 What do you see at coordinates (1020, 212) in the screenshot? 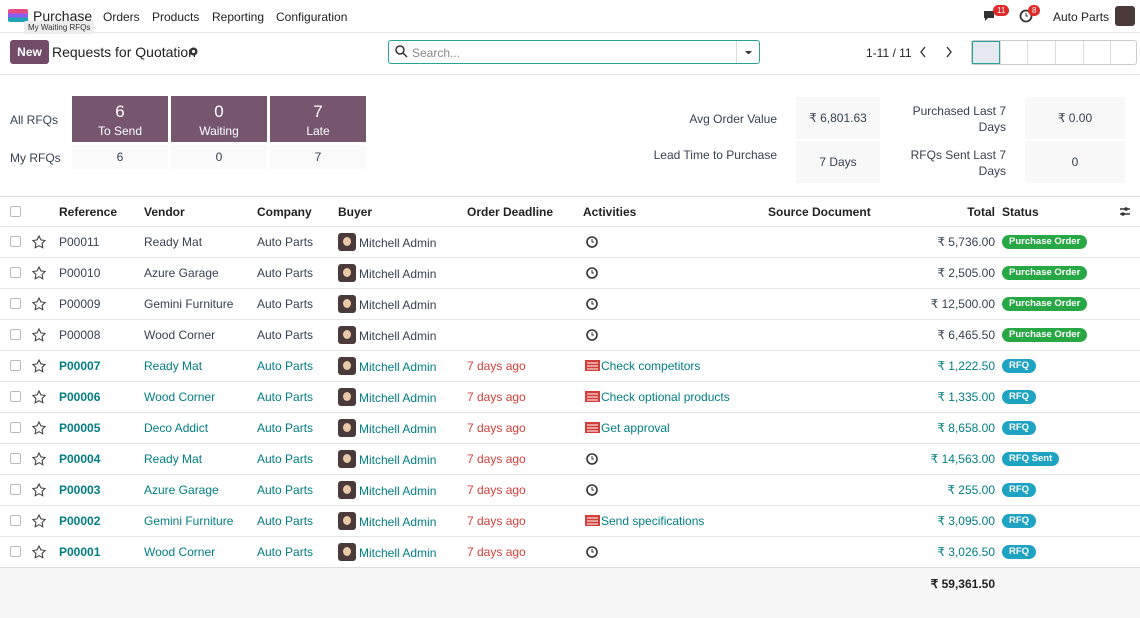
I see `column-header: Status` at bounding box center [1020, 212].